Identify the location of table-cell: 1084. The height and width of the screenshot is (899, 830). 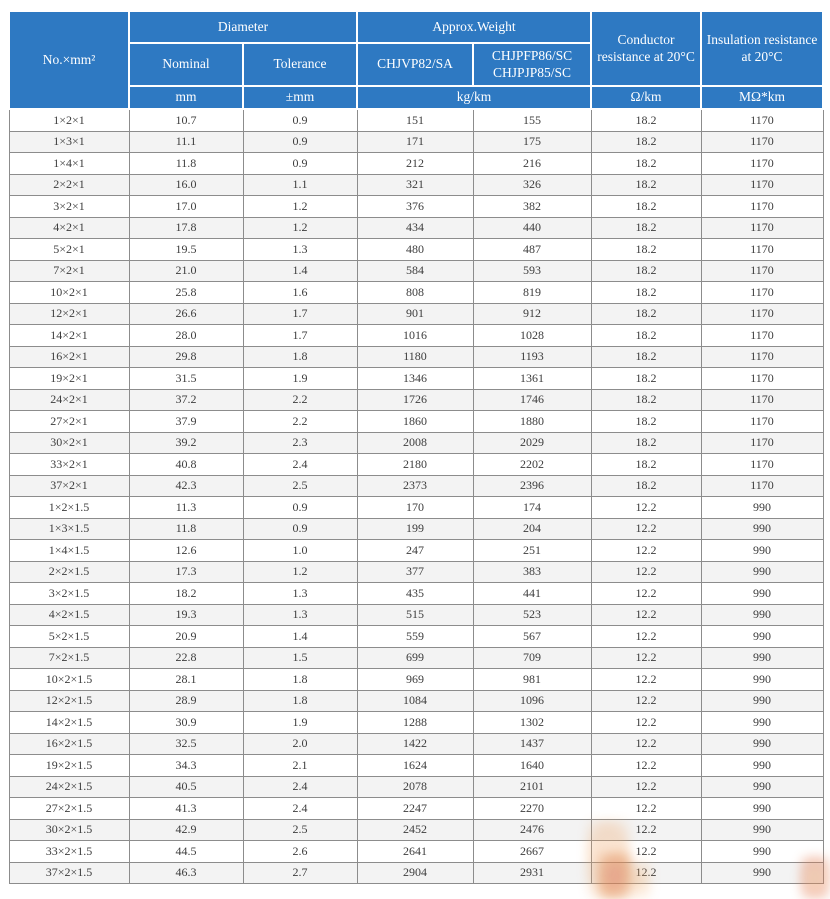
(415, 700).